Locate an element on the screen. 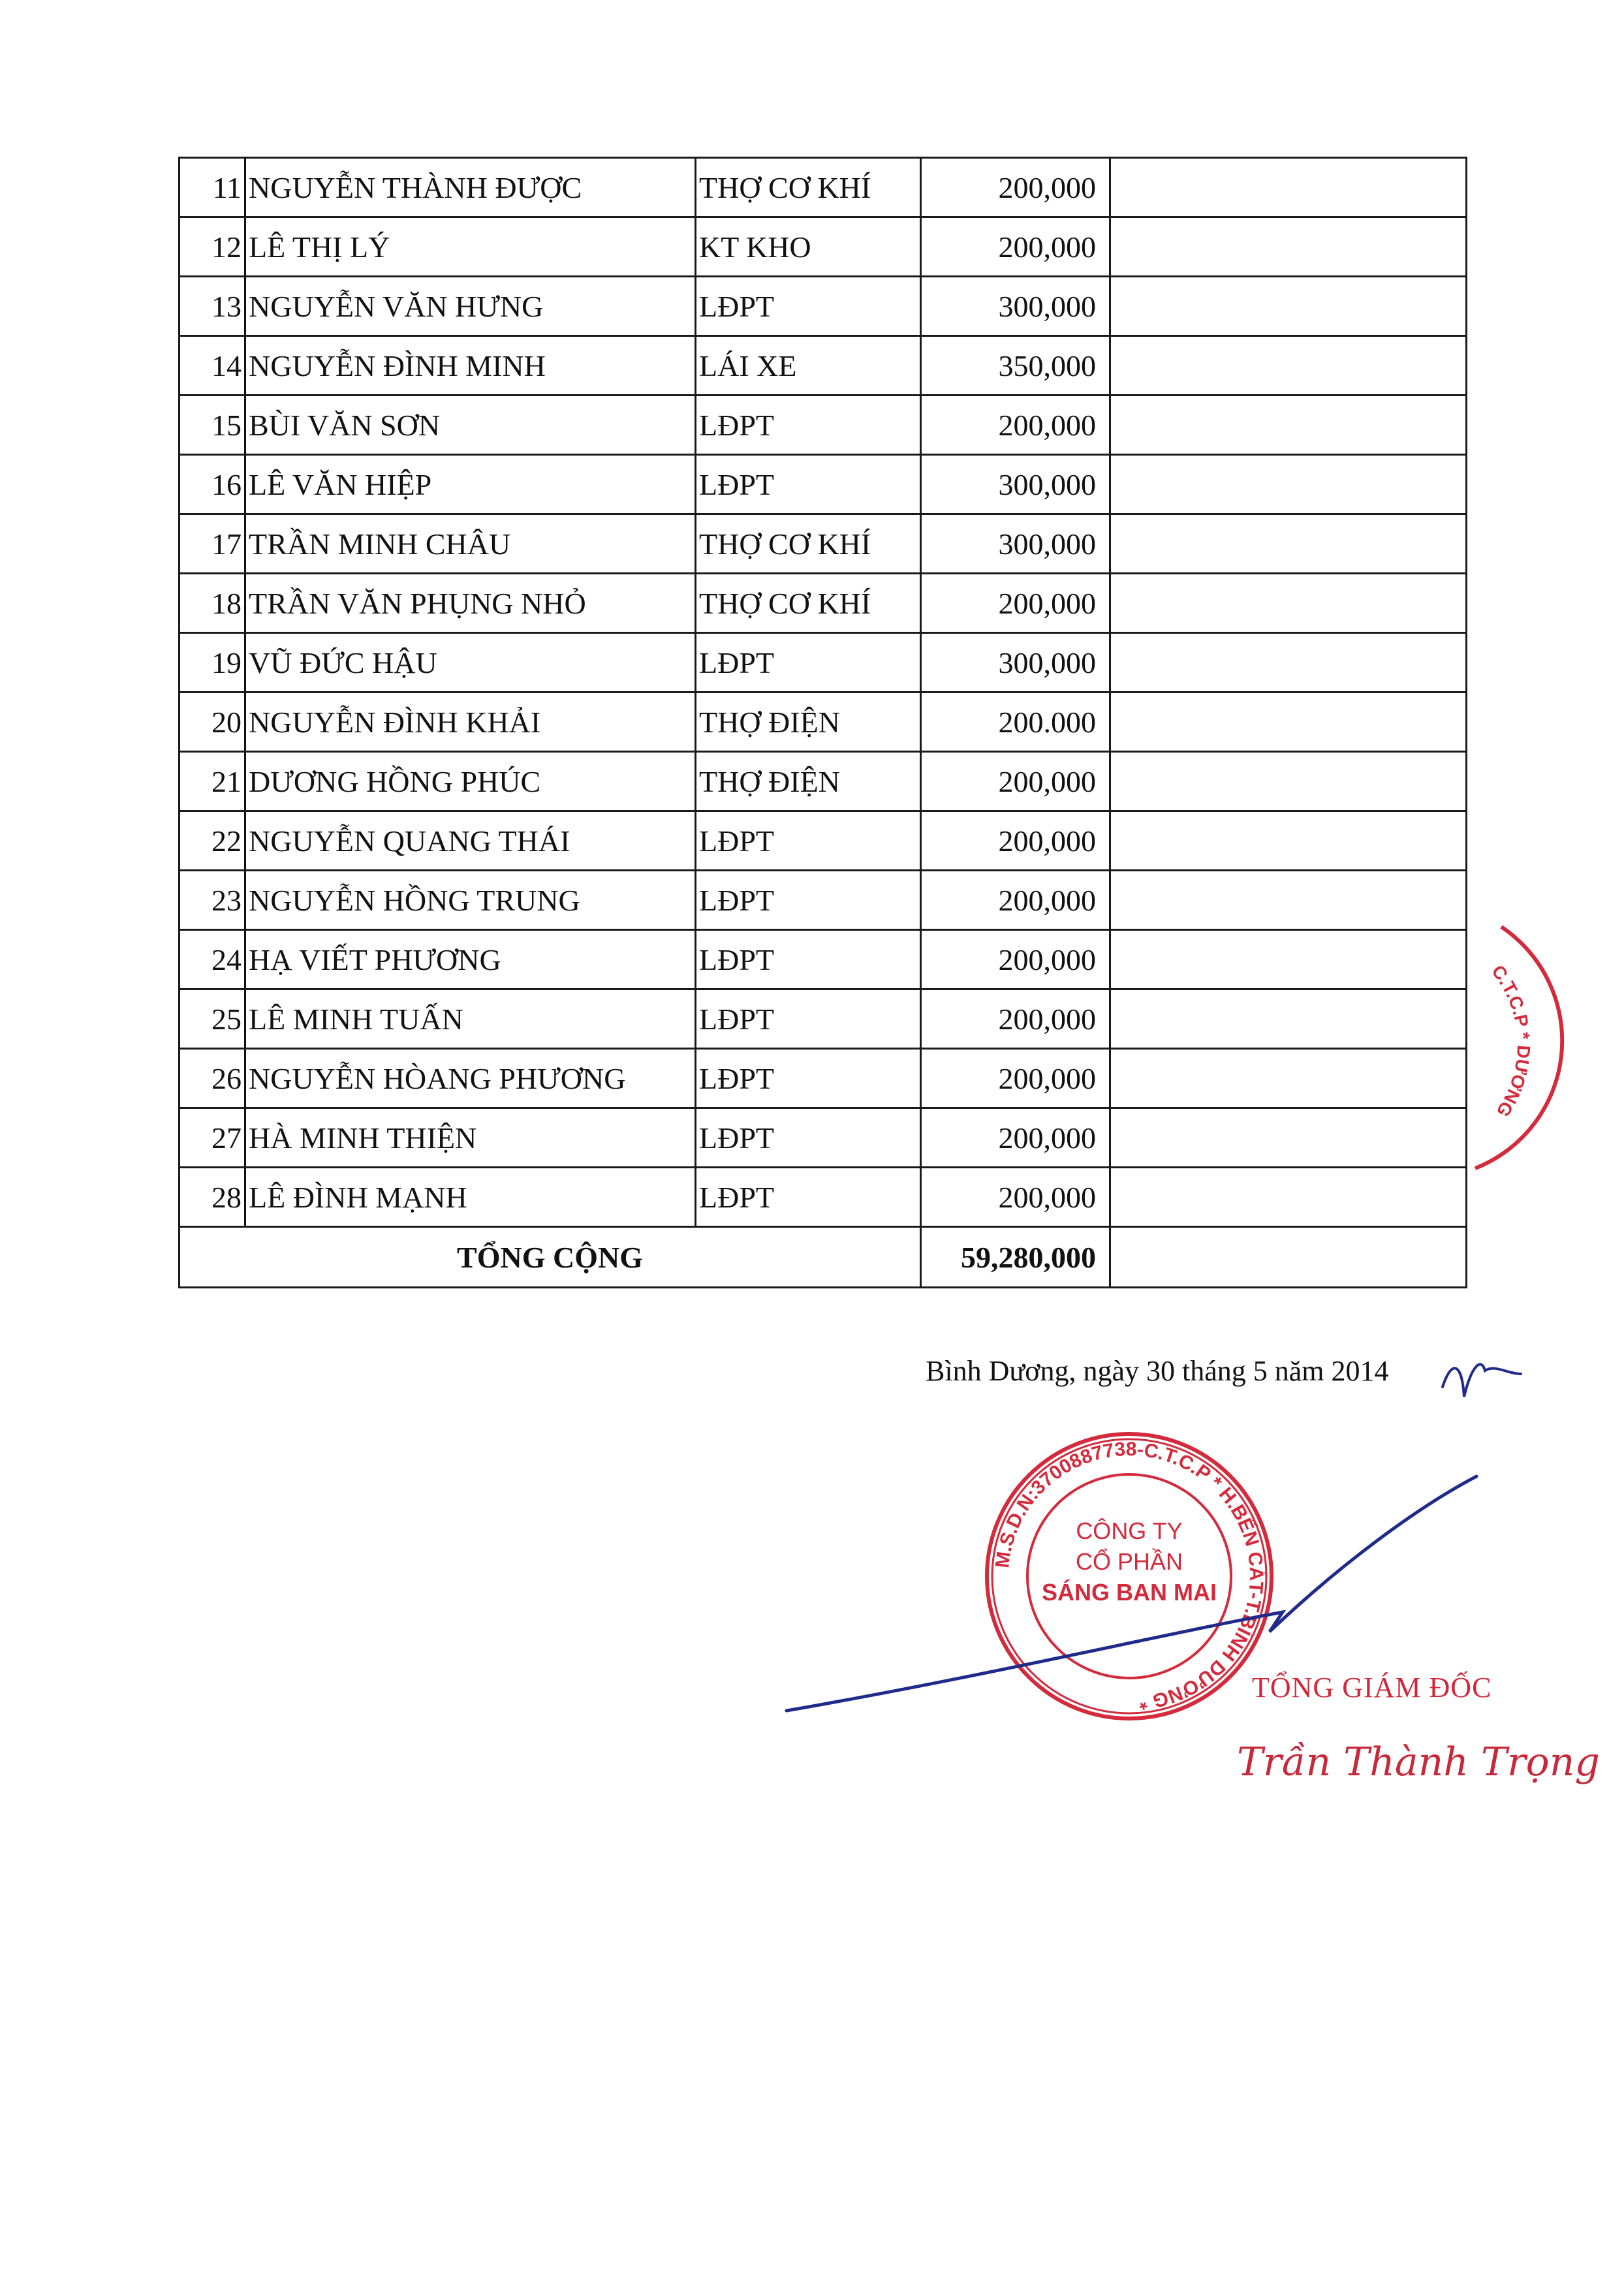  signature is located at coordinates (1153, 1538).